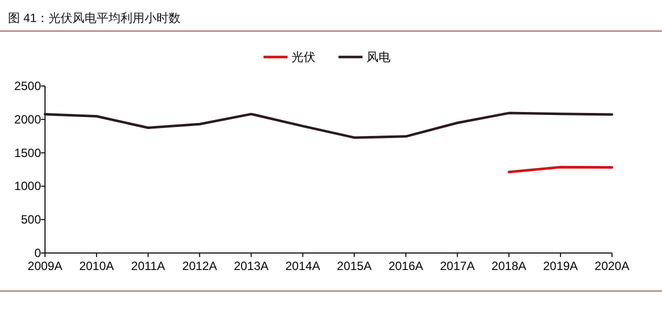 This screenshot has height=320, width=662. Describe the element at coordinates (45, 266) in the screenshot. I see `x-tick-label: 2009A` at that location.